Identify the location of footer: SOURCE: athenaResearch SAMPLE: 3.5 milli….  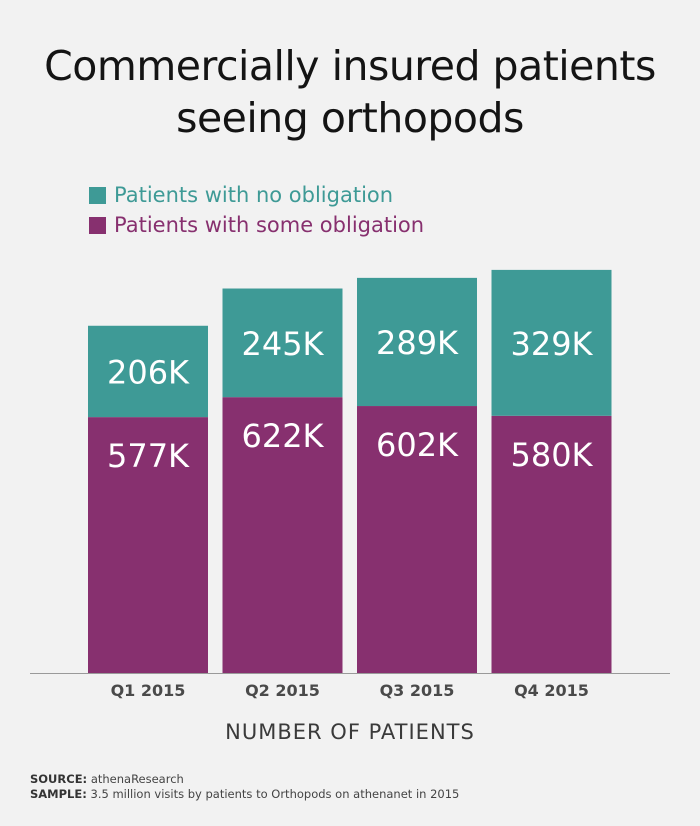
(244, 787).